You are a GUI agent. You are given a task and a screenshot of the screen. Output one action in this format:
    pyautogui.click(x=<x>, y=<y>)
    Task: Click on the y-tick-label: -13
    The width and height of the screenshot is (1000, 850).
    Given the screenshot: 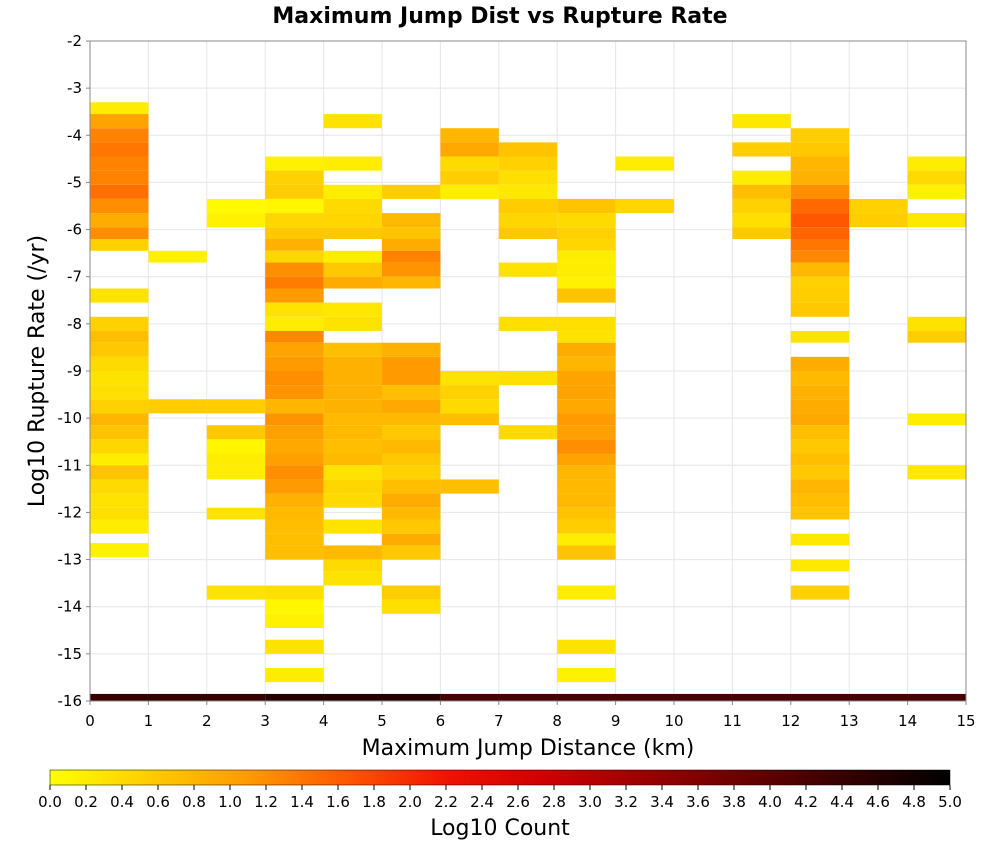 What is the action you would take?
    pyautogui.click(x=70, y=560)
    